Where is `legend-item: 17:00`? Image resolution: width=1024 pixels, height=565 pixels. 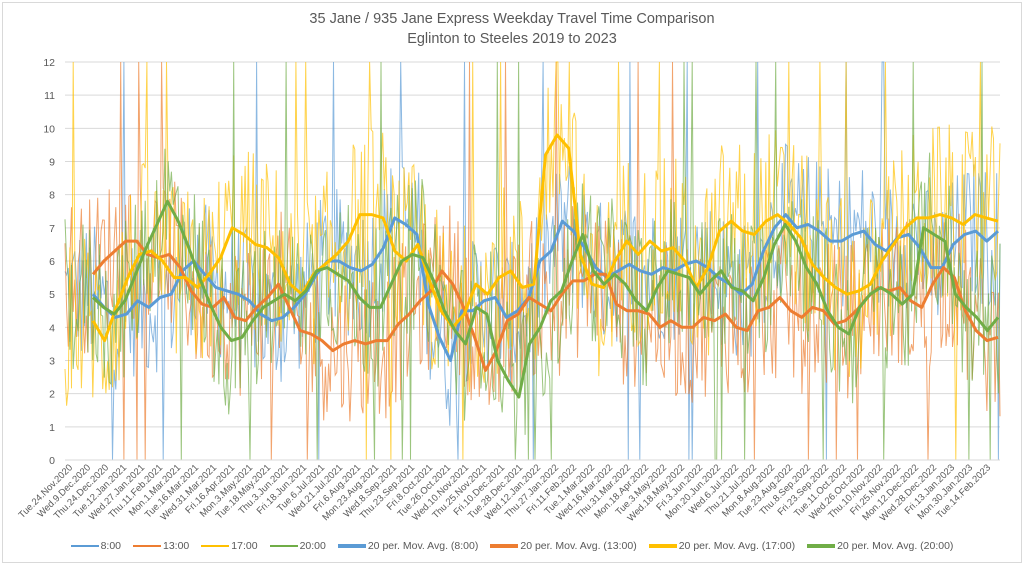
legend-item: 17:00 is located at coordinates (229, 546).